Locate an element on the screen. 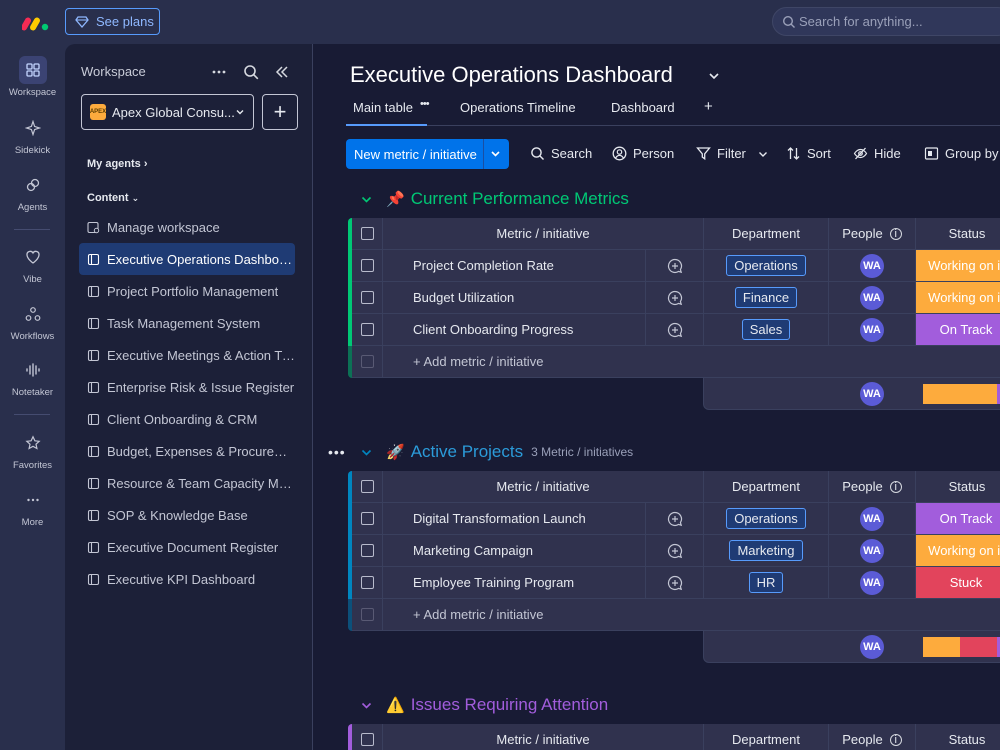  person-filter-button: Person is located at coordinates (643, 153).